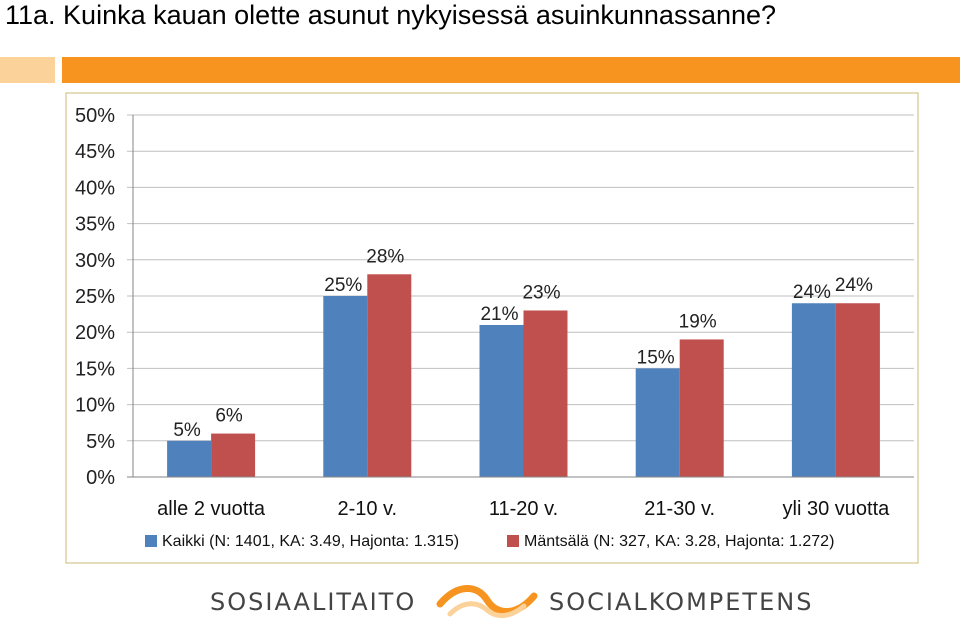 The image size is (960, 630). Describe the element at coordinates (100, 478) in the screenshot. I see `y-tick-label: 0%` at that location.